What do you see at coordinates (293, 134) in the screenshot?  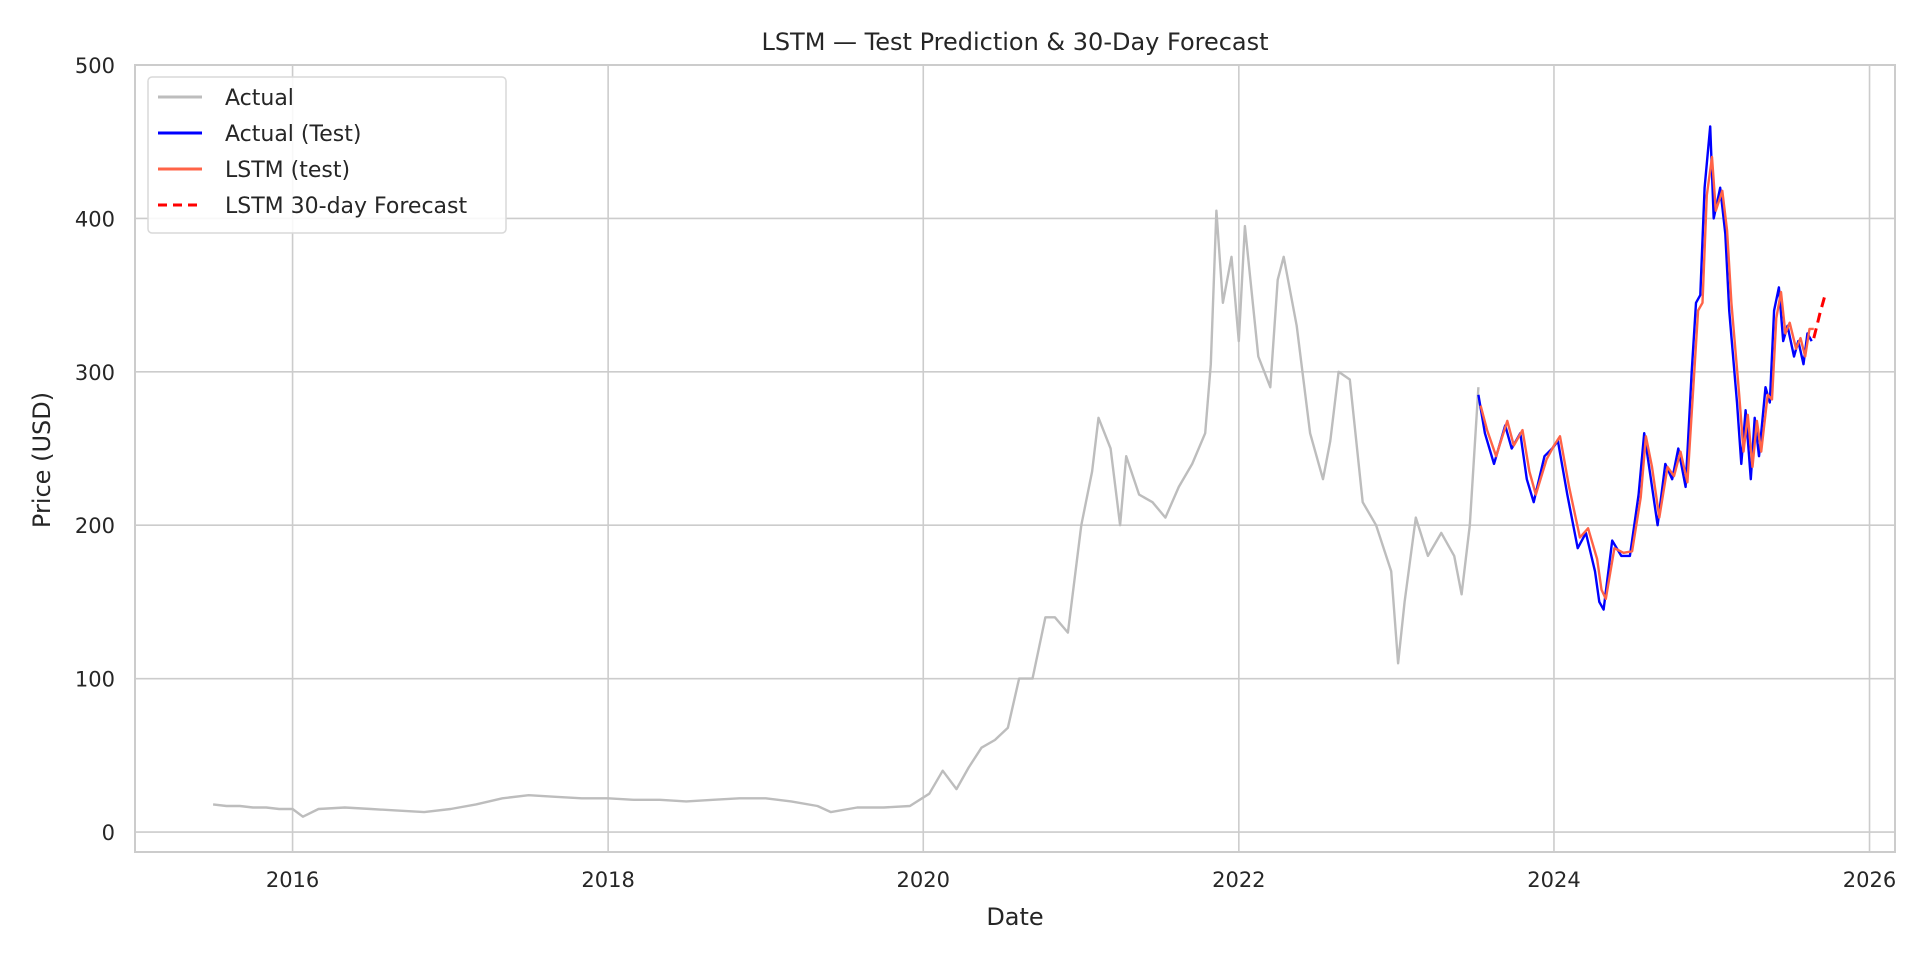 I see `legend-label: Actual (Test)` at bounding box center [293, 134].